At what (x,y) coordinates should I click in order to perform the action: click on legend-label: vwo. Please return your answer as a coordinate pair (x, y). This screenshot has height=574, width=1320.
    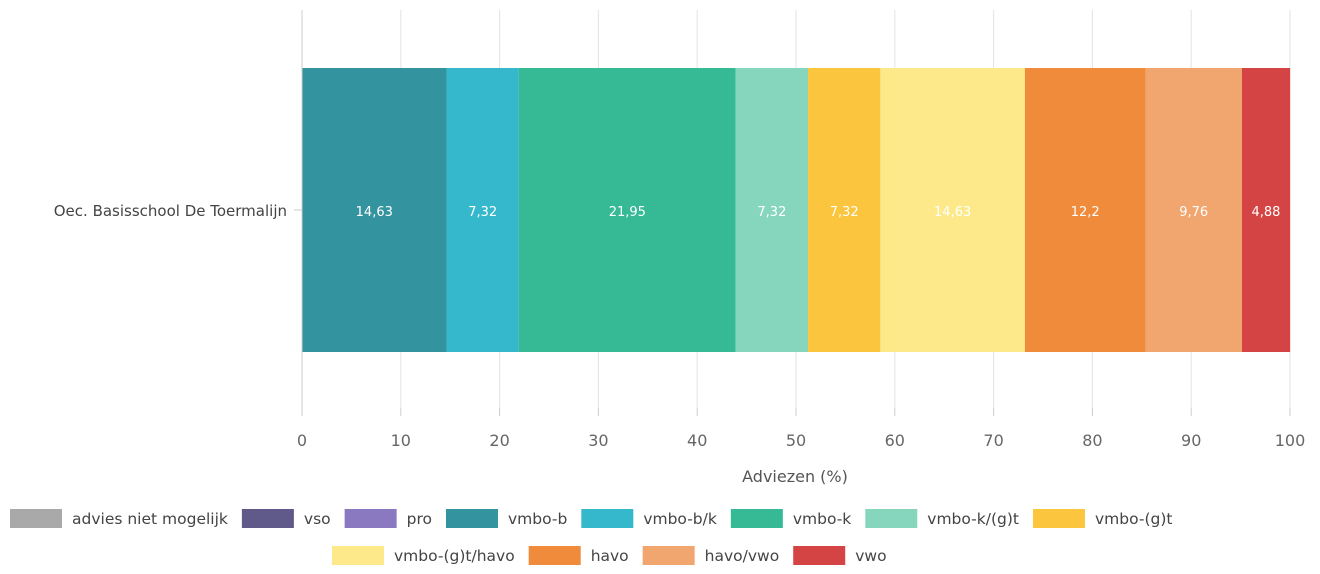
    Looking at the image, I should click on (870, 556).